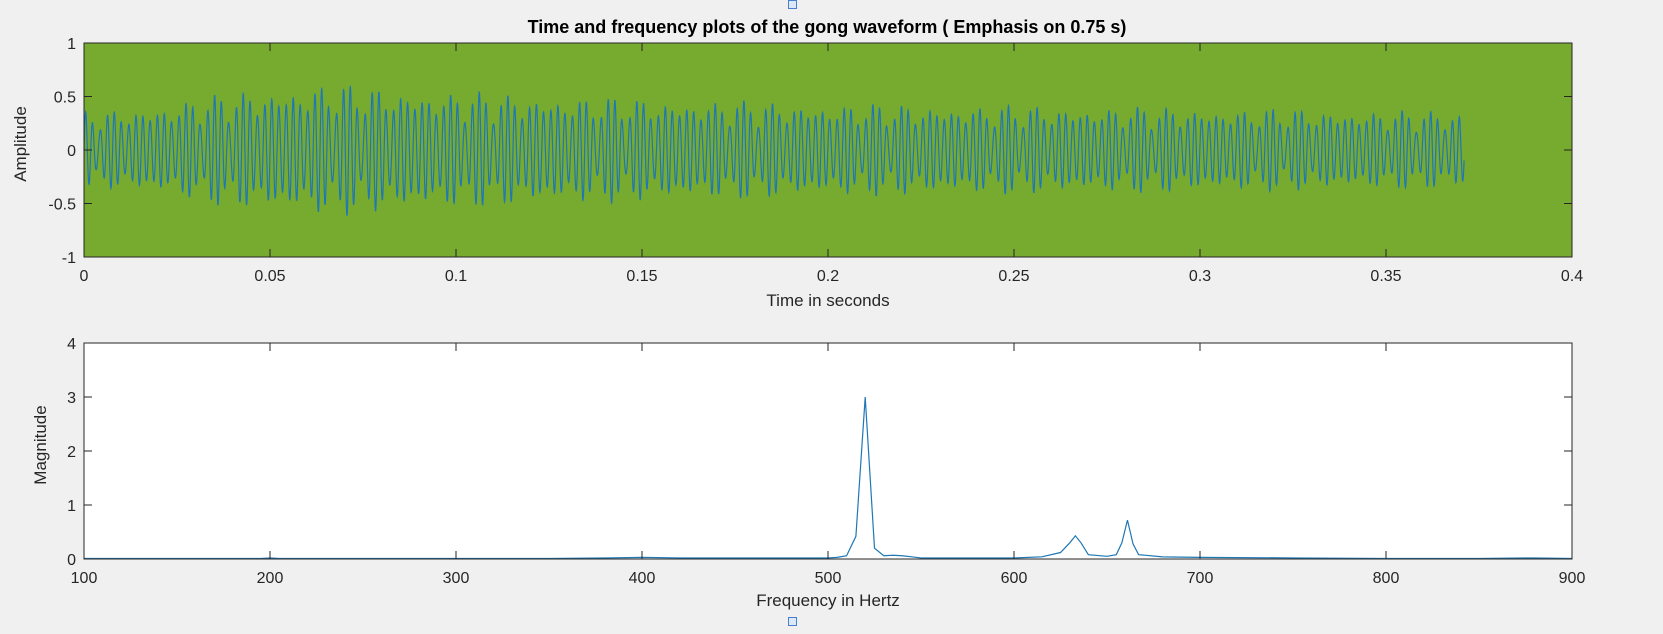 The width and height of the screenshot is (1663, 634). What do you see at coordinates (71, 344) in the screenshot?
I see `y-tick-label: 4` at bounding box center [71, 344].